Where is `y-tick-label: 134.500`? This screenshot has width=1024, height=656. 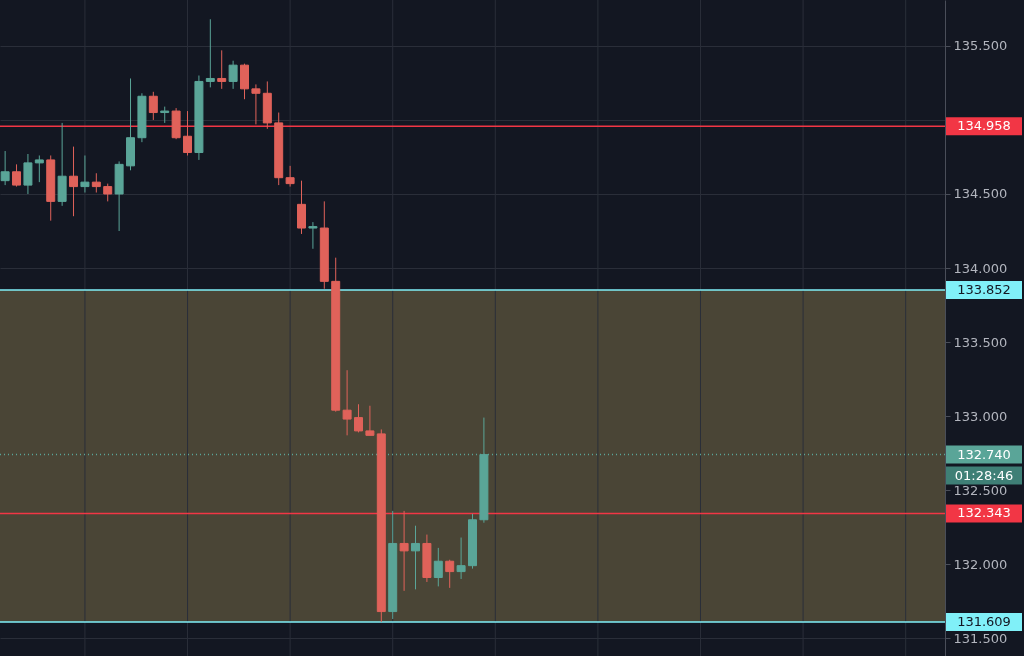 y-tick-label: 134.500 is located at coordinates (980, 194).